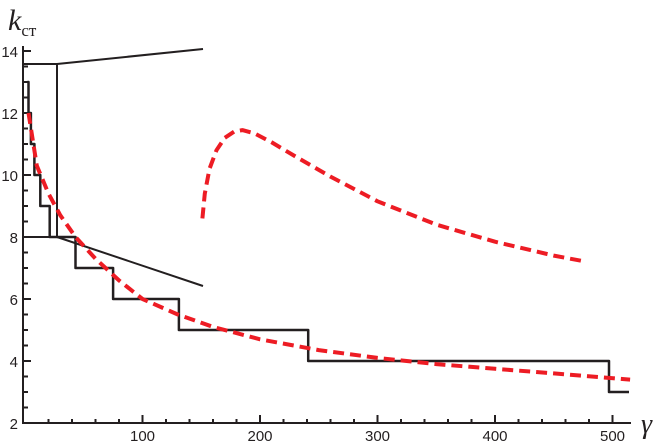 The width and height of the screenshot is (661, 441). What do you see at coordinates (647, 424) in the screenshot?
I see `x-axis-title: γ` at bounding box center [647, 424].